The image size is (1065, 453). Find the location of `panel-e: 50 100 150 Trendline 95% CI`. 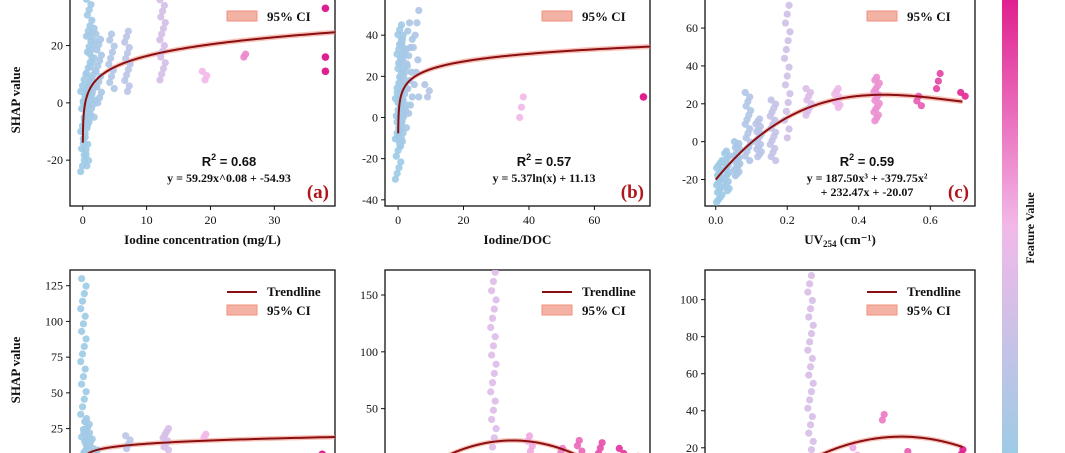

panel-e: 50 100 150 Trendline 95% CI is located at coordinates (505, 361).